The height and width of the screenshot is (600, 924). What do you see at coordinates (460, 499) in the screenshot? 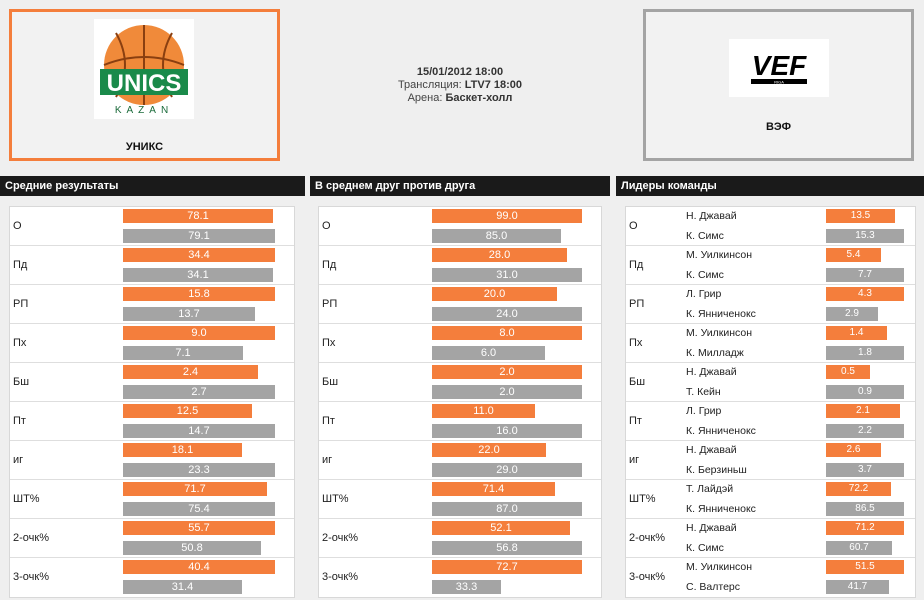
I see `stat-row: ШТ% 71.4 87.0` at bounding box center [460, 499].